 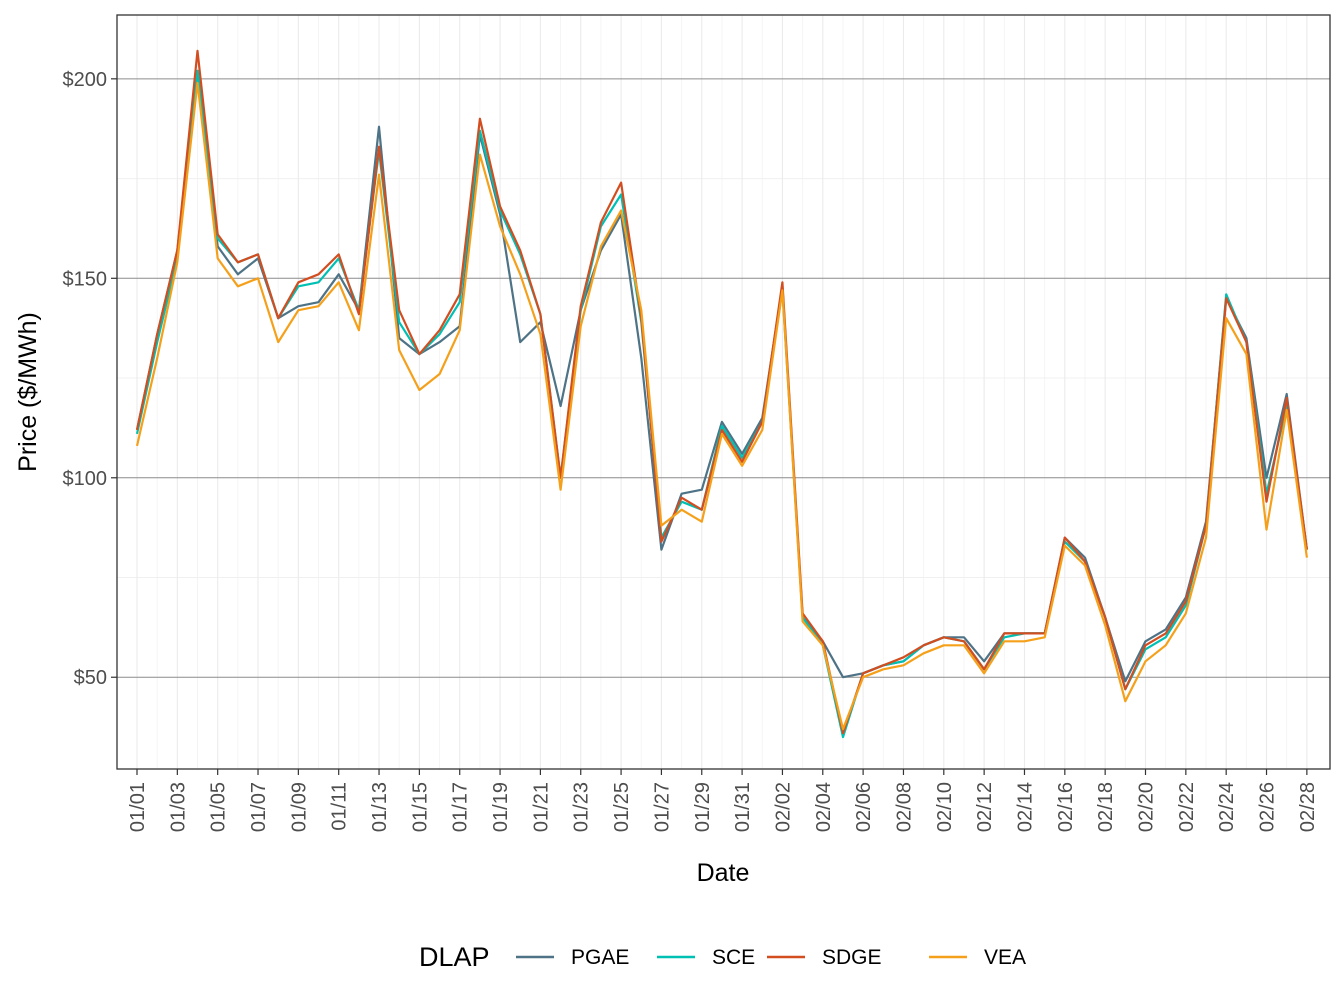 What do you see at coordinates (945, 807) in the screenshot?
I see `x-tick-label: 02/10` at bounding box center [945, 807].